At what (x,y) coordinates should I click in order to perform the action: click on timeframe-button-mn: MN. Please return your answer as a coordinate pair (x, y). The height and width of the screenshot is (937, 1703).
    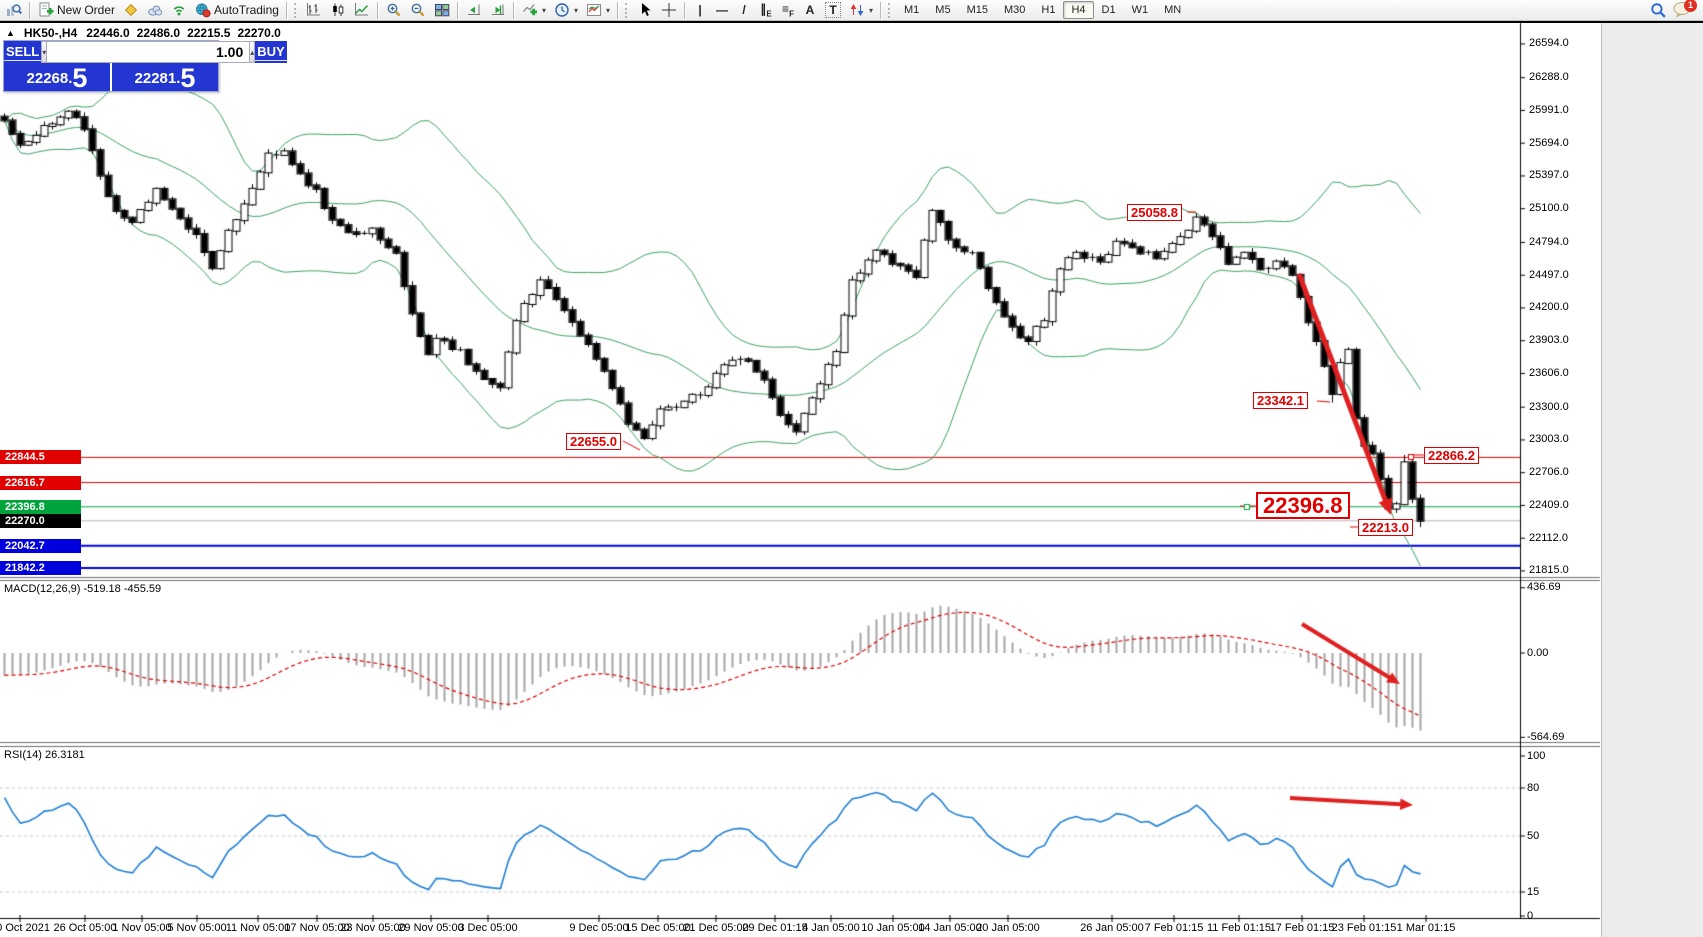
    Looking at the image, I should click on (1173, 10).